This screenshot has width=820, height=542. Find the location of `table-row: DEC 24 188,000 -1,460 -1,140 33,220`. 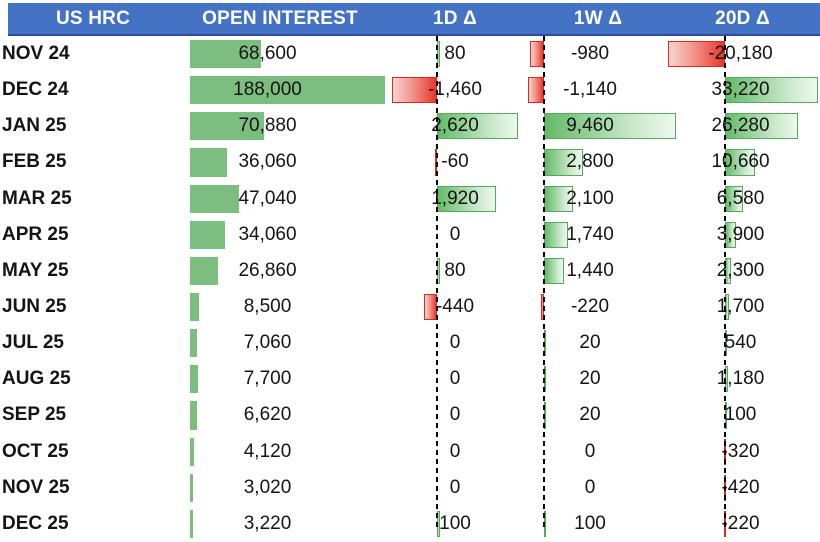

table-row: DEC 24 188,000 -1,460 -1,140 33,220 is located at coordinates (410, 90).